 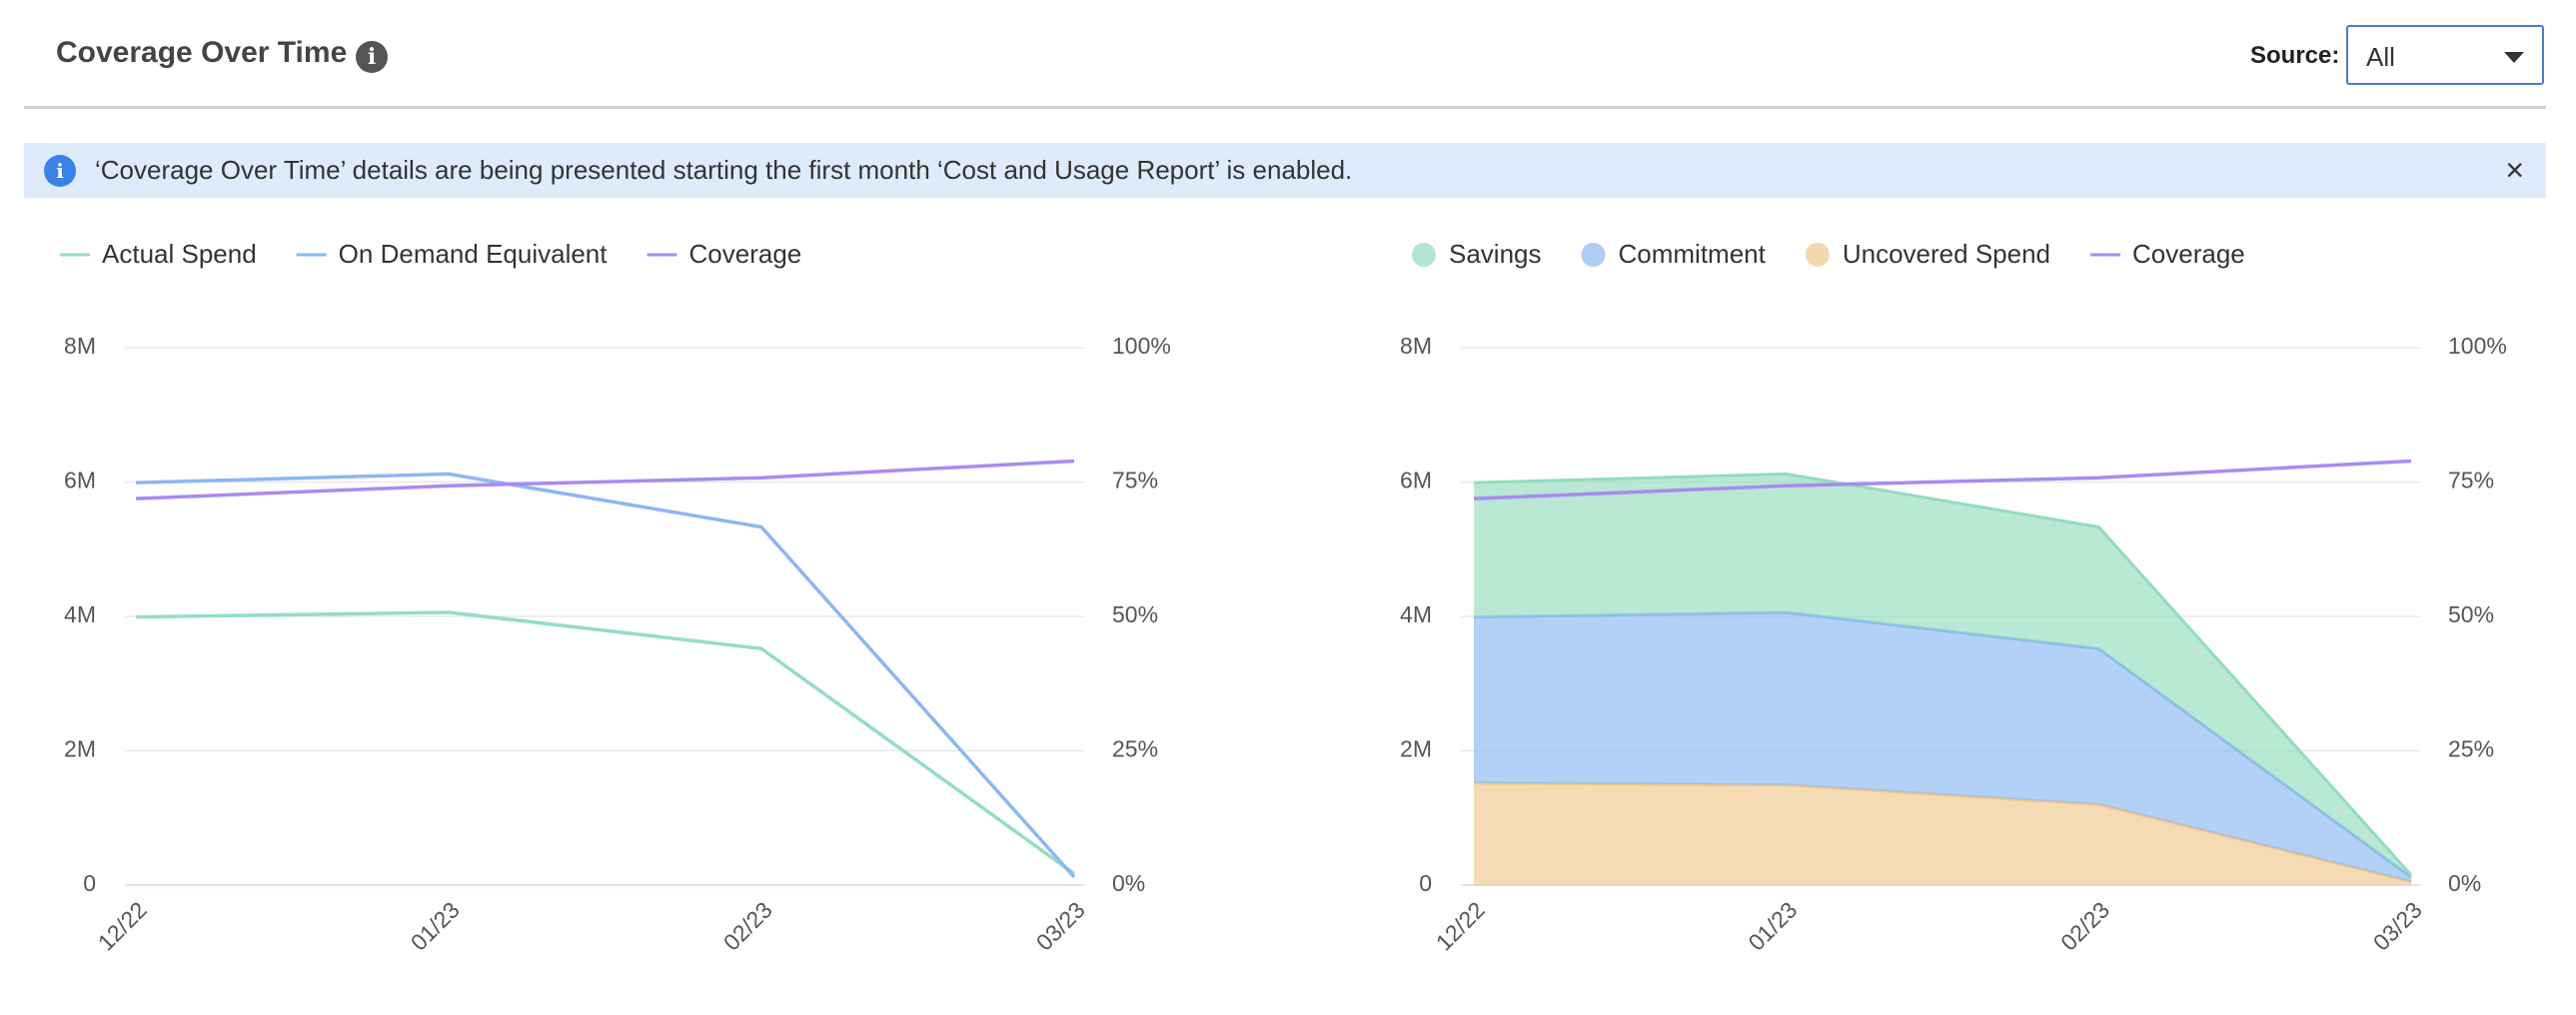 I want to click on banner-icon: i, so click(x=60, y=171).